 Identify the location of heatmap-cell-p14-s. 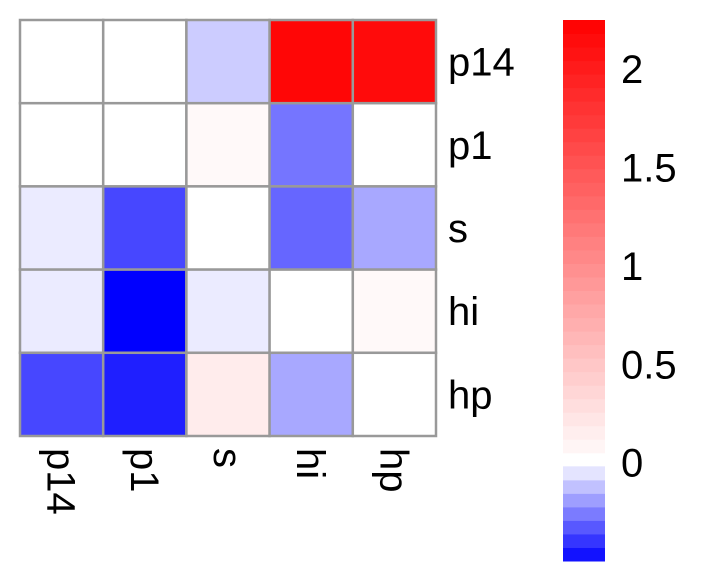
(228, 61).